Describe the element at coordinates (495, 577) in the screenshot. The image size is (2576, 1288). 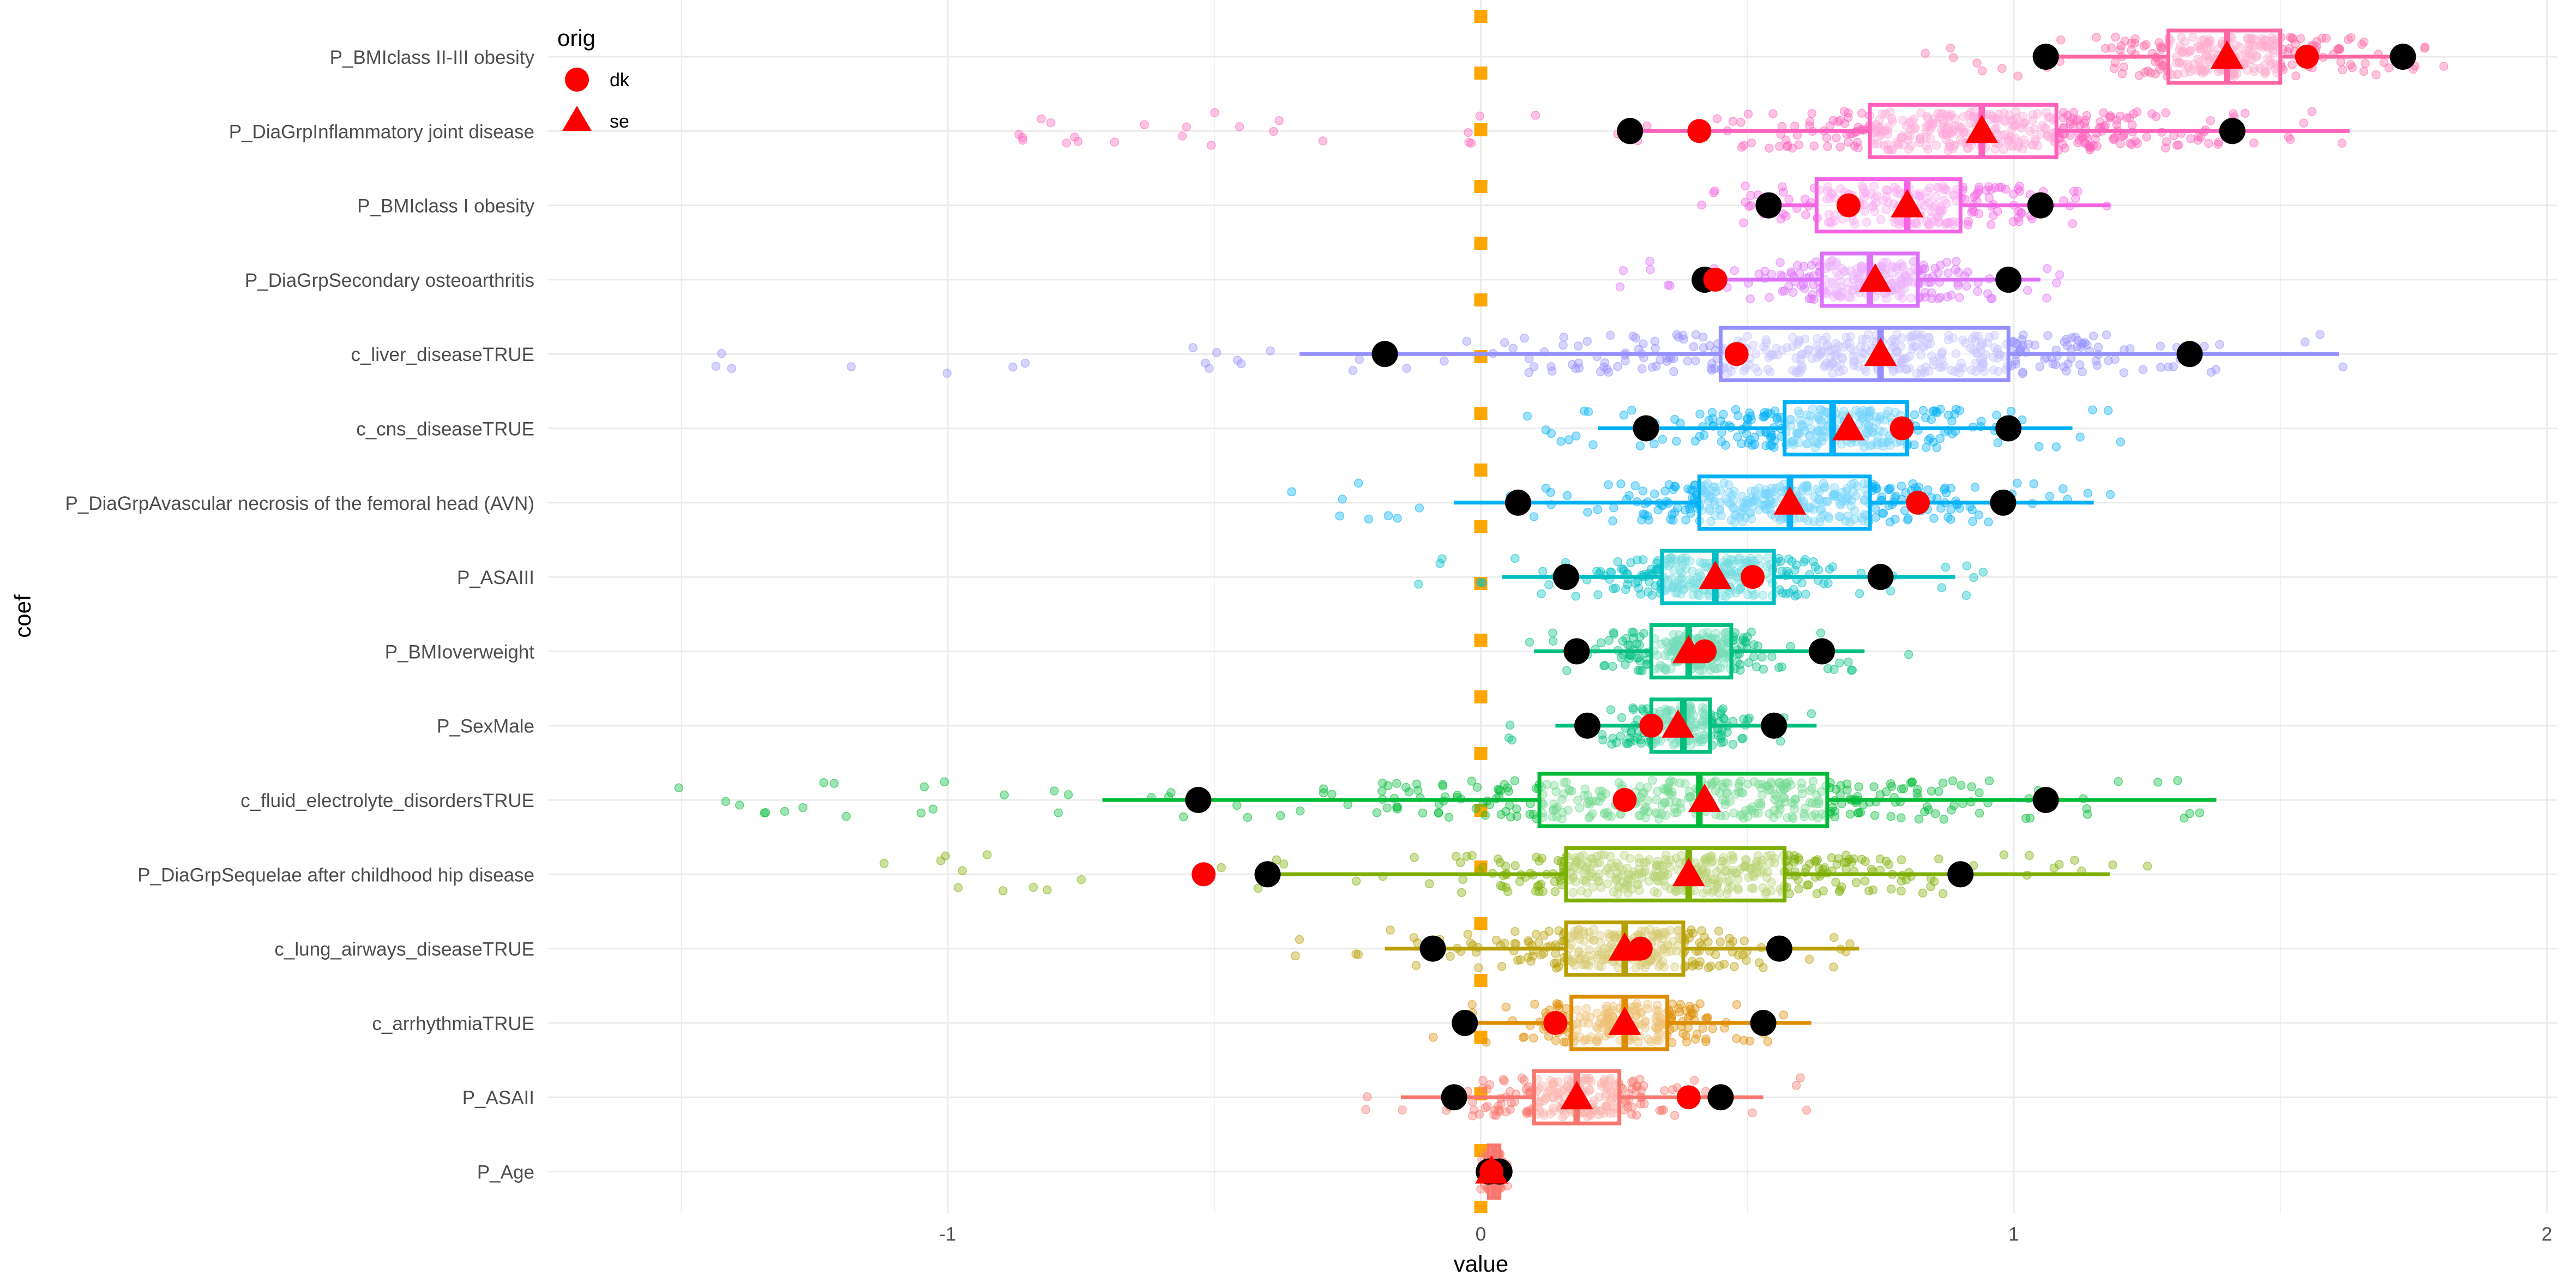
I see `y-tick-label: P_ASAIII` at that location.